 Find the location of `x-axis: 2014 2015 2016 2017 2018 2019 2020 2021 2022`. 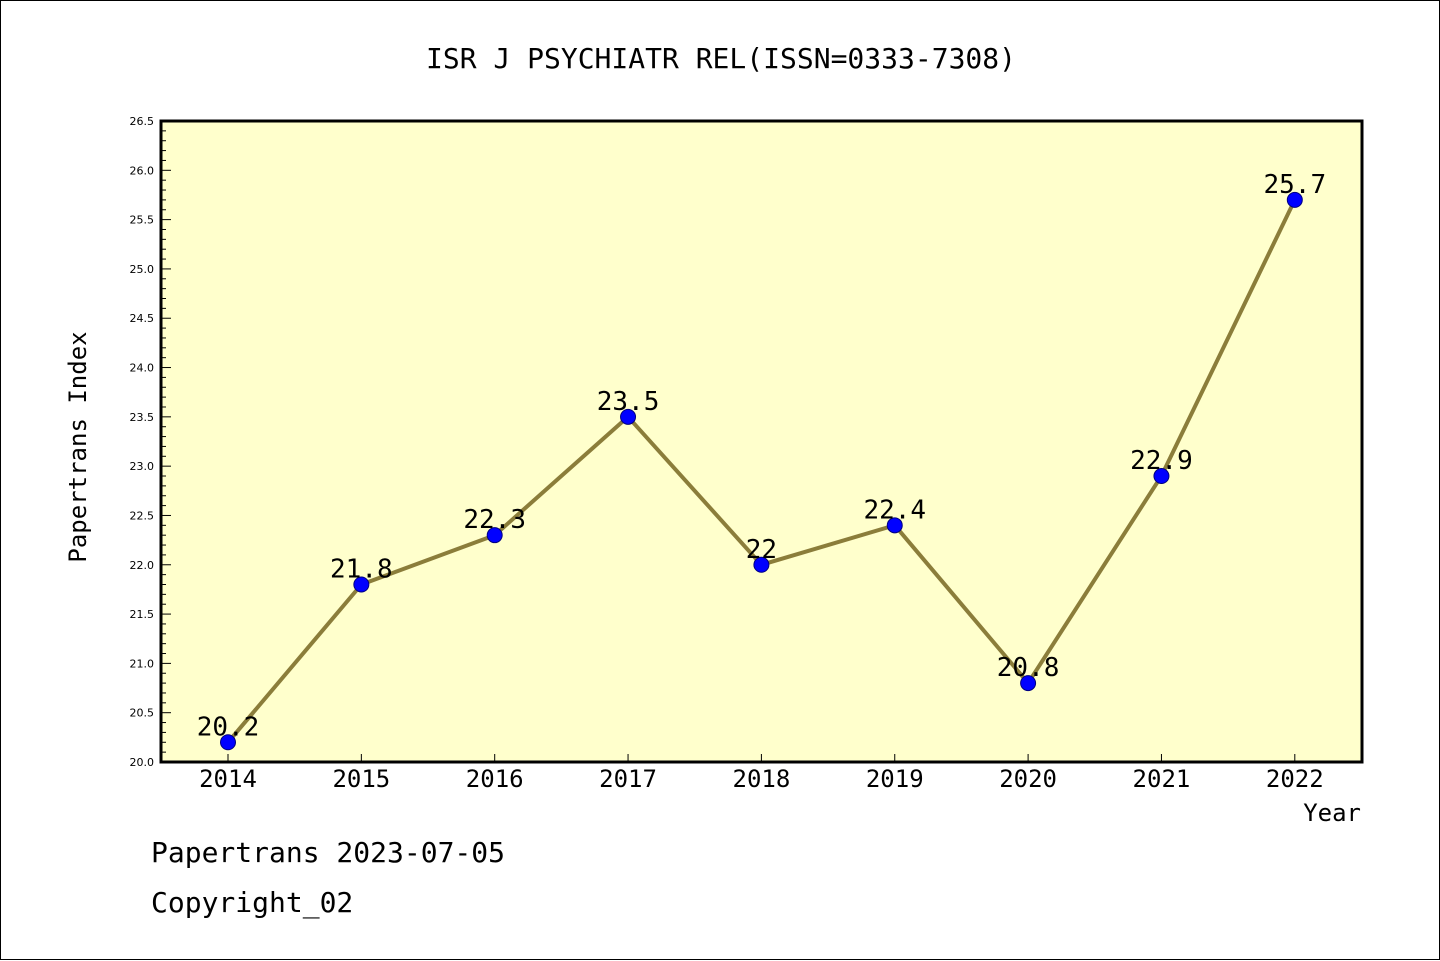

x-axis: 2014 2015 2016 2017 2018 2019 2020 2021 2022 is located at coordinates (761, 773).